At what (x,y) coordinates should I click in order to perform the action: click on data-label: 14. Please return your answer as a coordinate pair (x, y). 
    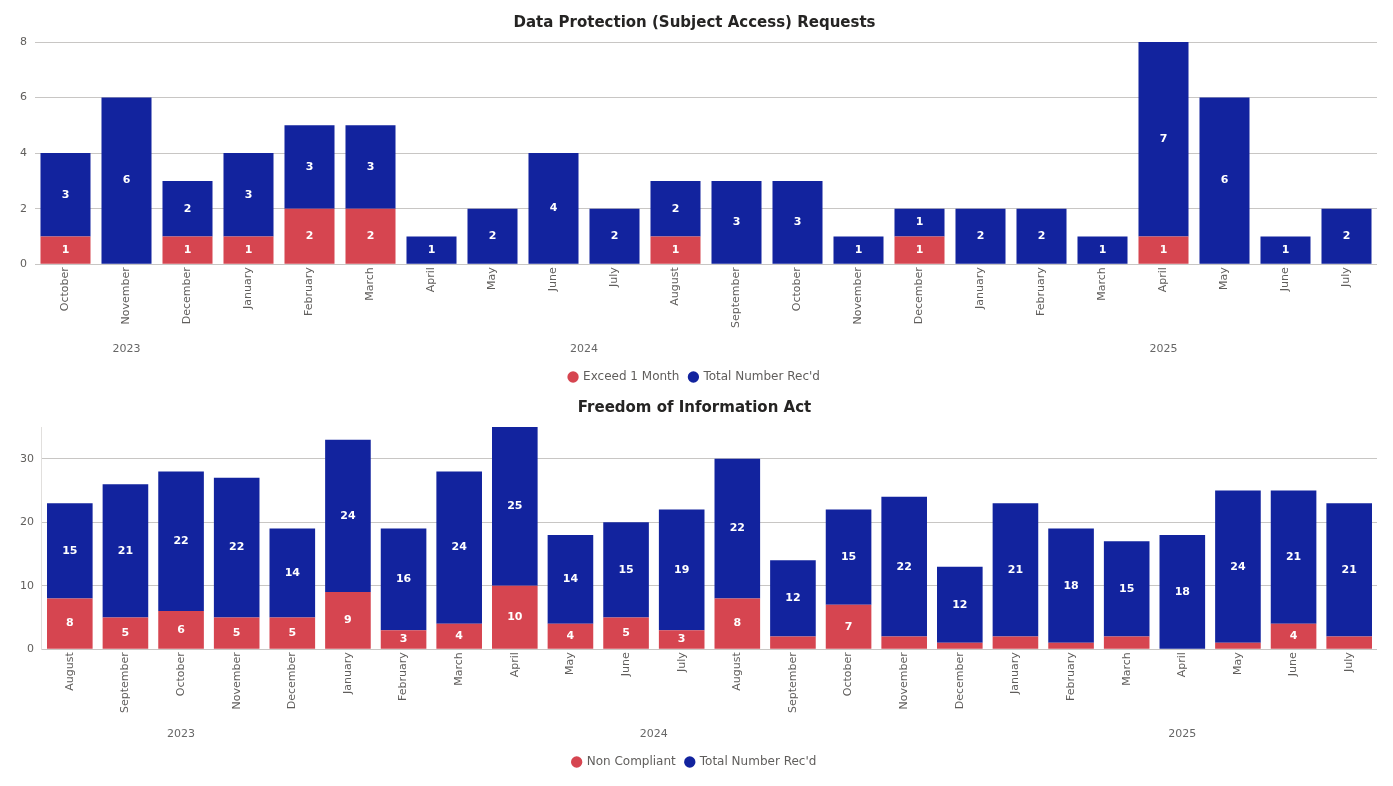
    Looking at the image, I should click on (292, 572).